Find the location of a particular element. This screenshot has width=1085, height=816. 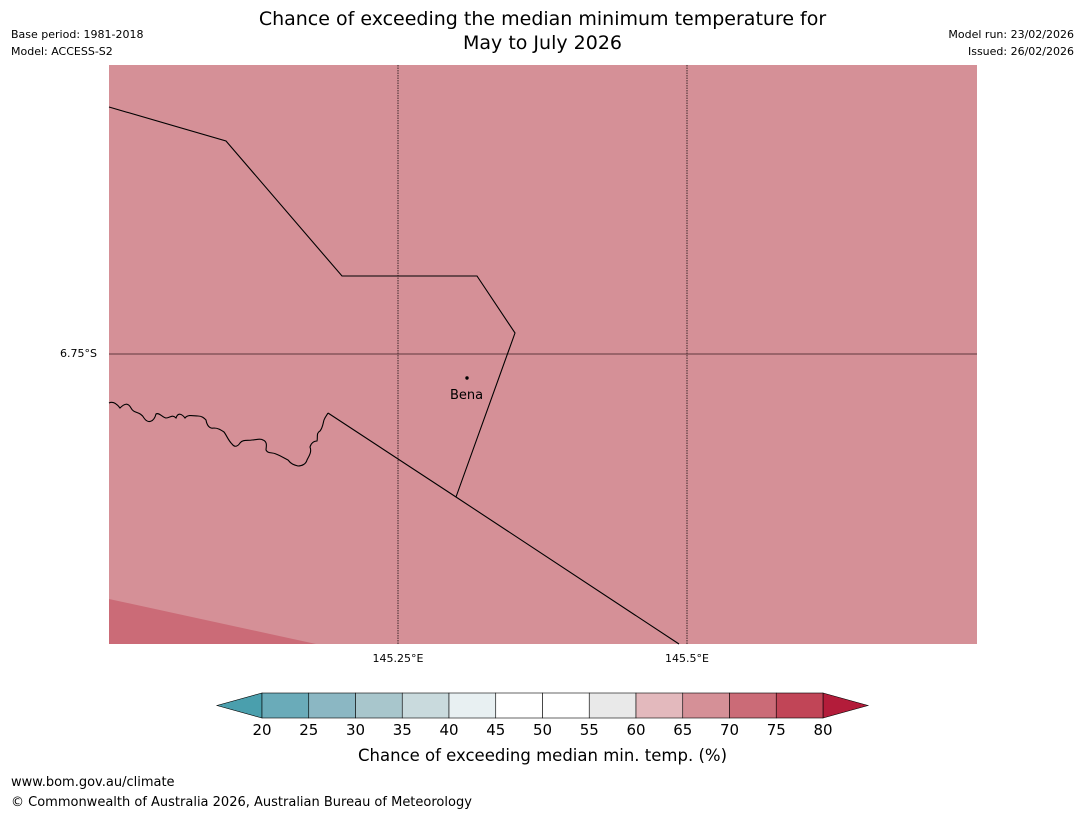

issued-text: Issued: 26/02/2026 is located at coordinates (1020, 51).